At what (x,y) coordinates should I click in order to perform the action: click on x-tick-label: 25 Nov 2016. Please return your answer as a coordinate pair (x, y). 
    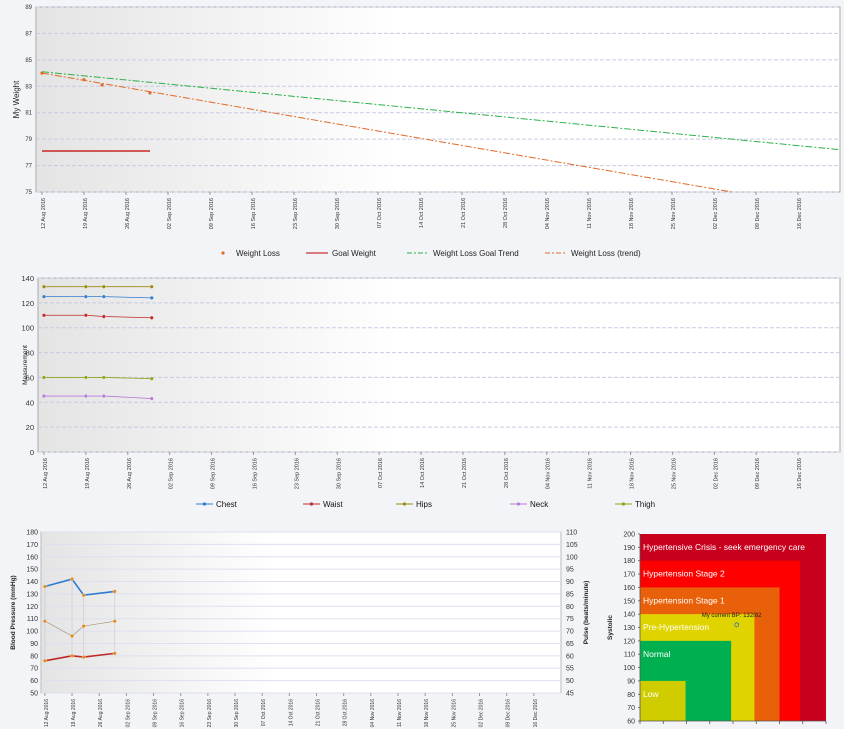
    Looking at the image, I should click on (674, 213).